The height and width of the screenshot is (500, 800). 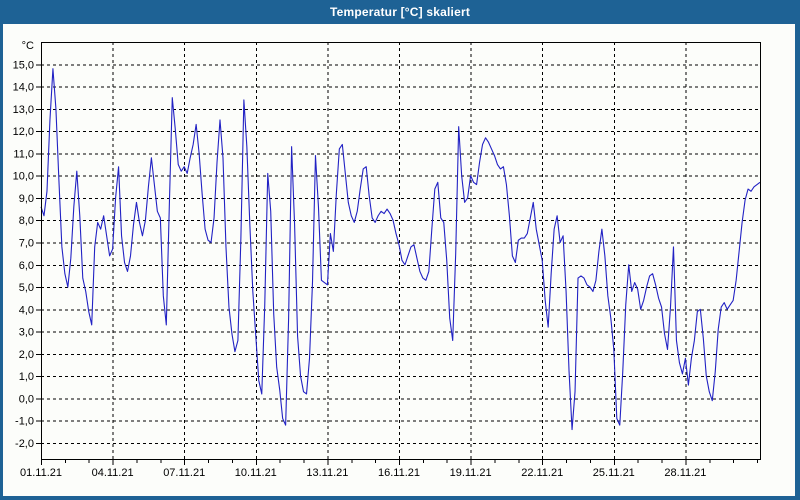 What do you see at coordinates (327, 473) in the screenshot?
I see `x-tick-label: 13.11.21` at bounding box center [327, 473].